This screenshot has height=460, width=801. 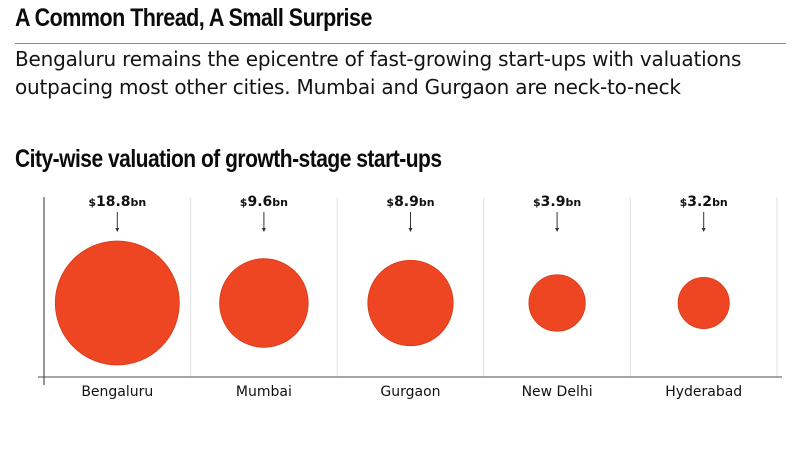 I want to click on value-label: $8.9bn, so click(x=410, y=202).